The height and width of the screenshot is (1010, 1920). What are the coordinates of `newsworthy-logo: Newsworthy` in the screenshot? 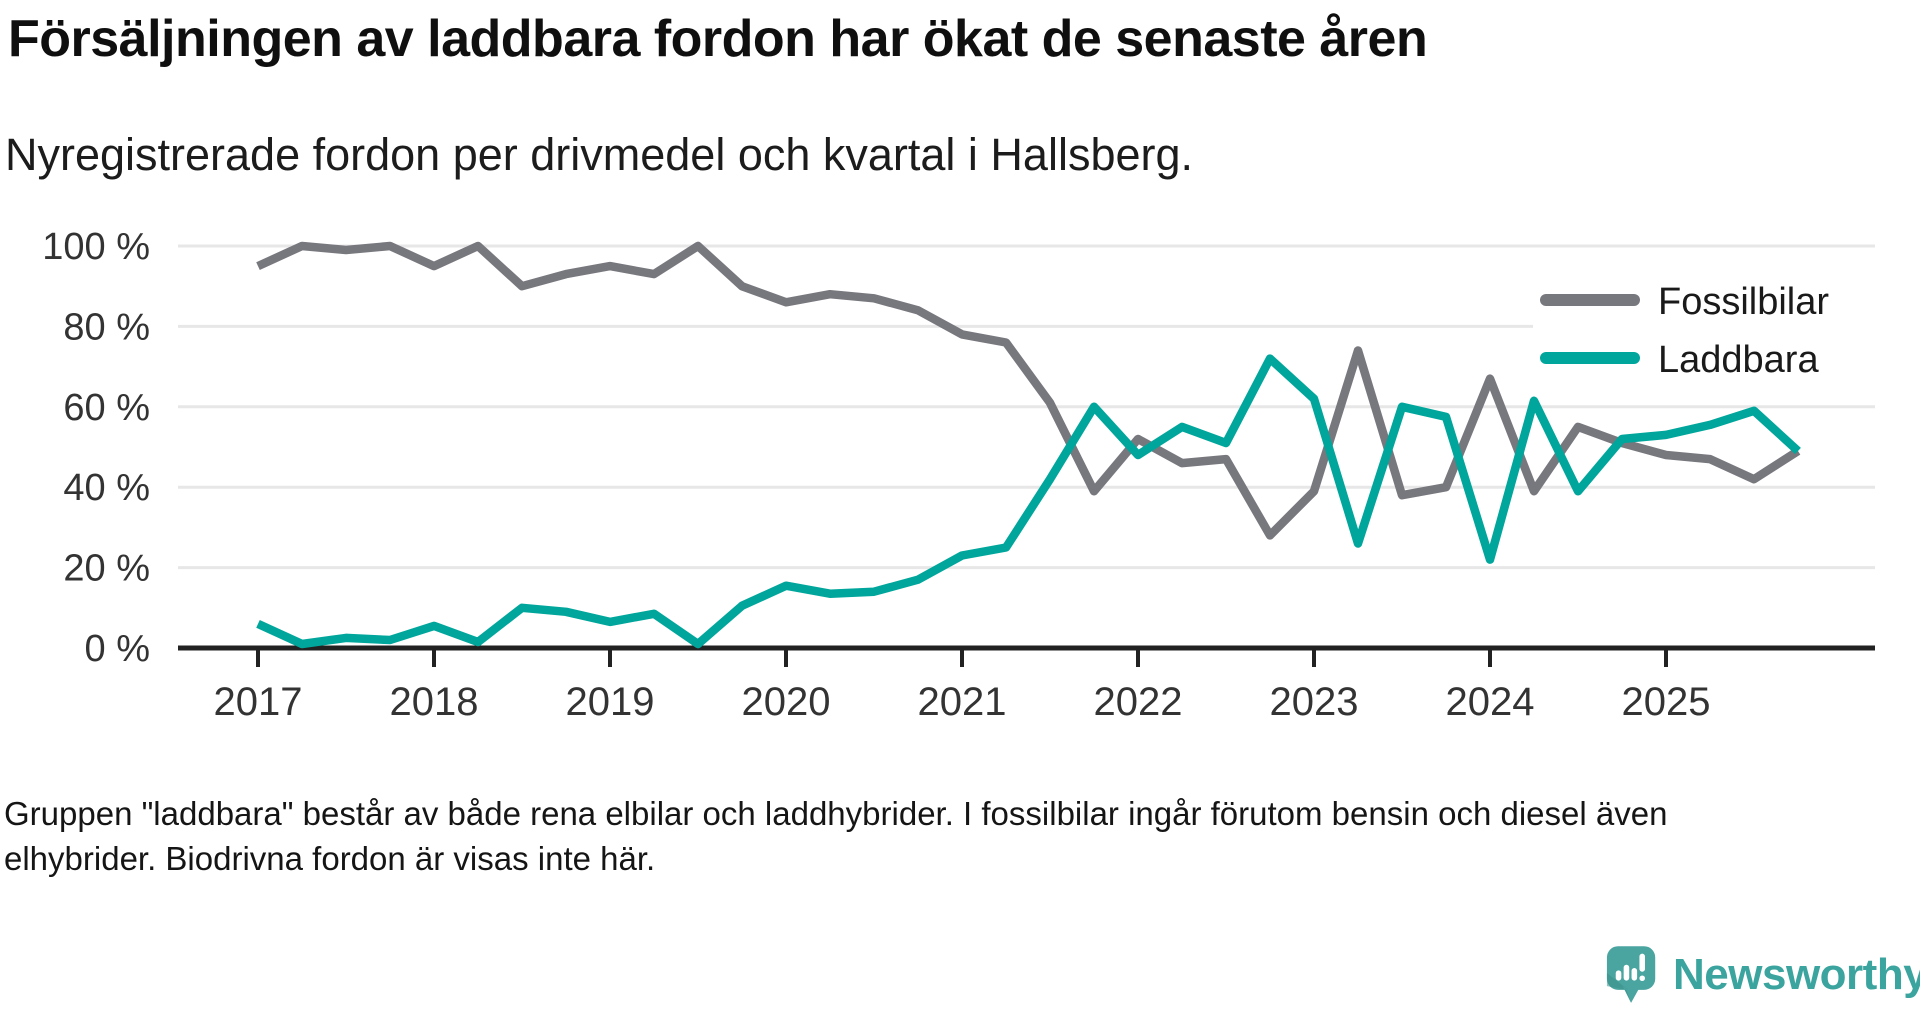 It's located at (1763, 975).